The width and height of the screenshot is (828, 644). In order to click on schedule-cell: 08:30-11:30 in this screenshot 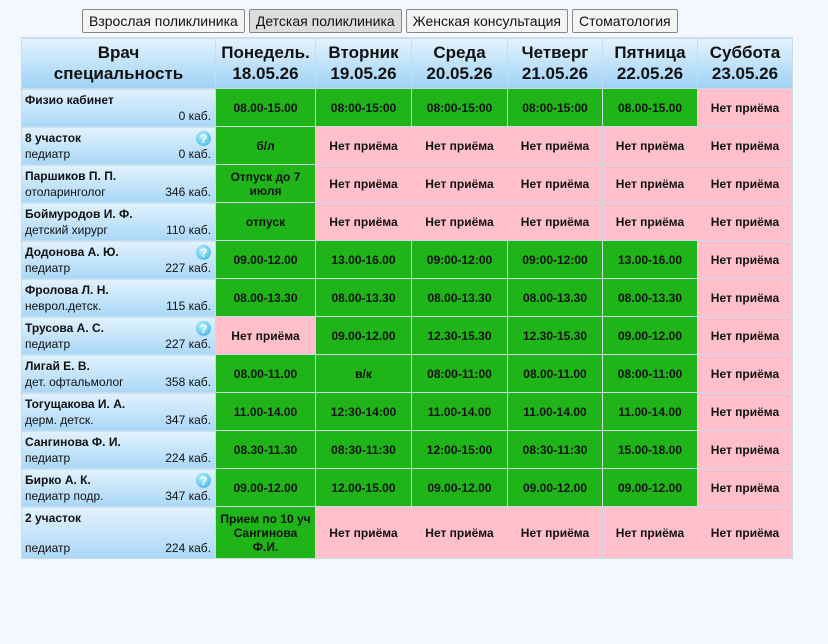, I will do `click(555, 449)`.